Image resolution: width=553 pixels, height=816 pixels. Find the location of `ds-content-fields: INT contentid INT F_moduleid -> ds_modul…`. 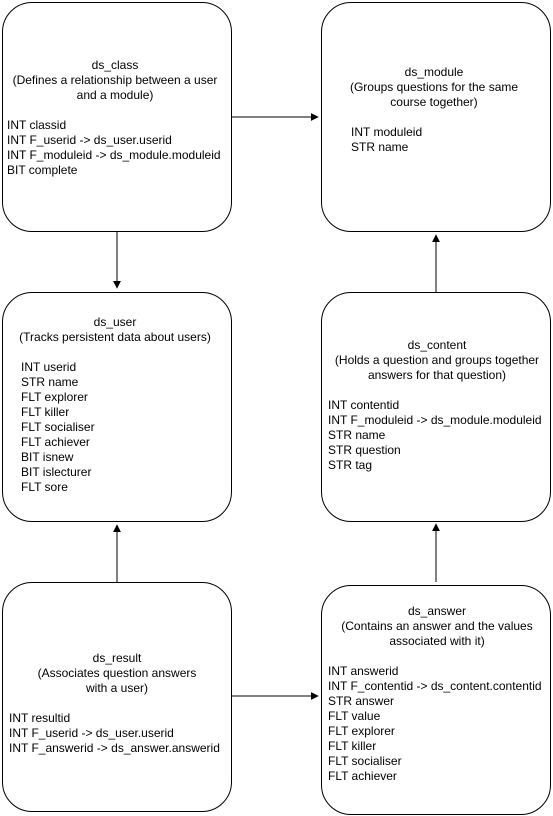

ds-content-fields: INT contentid INT F_moduleid -> ds_modul… is located at coordinates (437, 435).